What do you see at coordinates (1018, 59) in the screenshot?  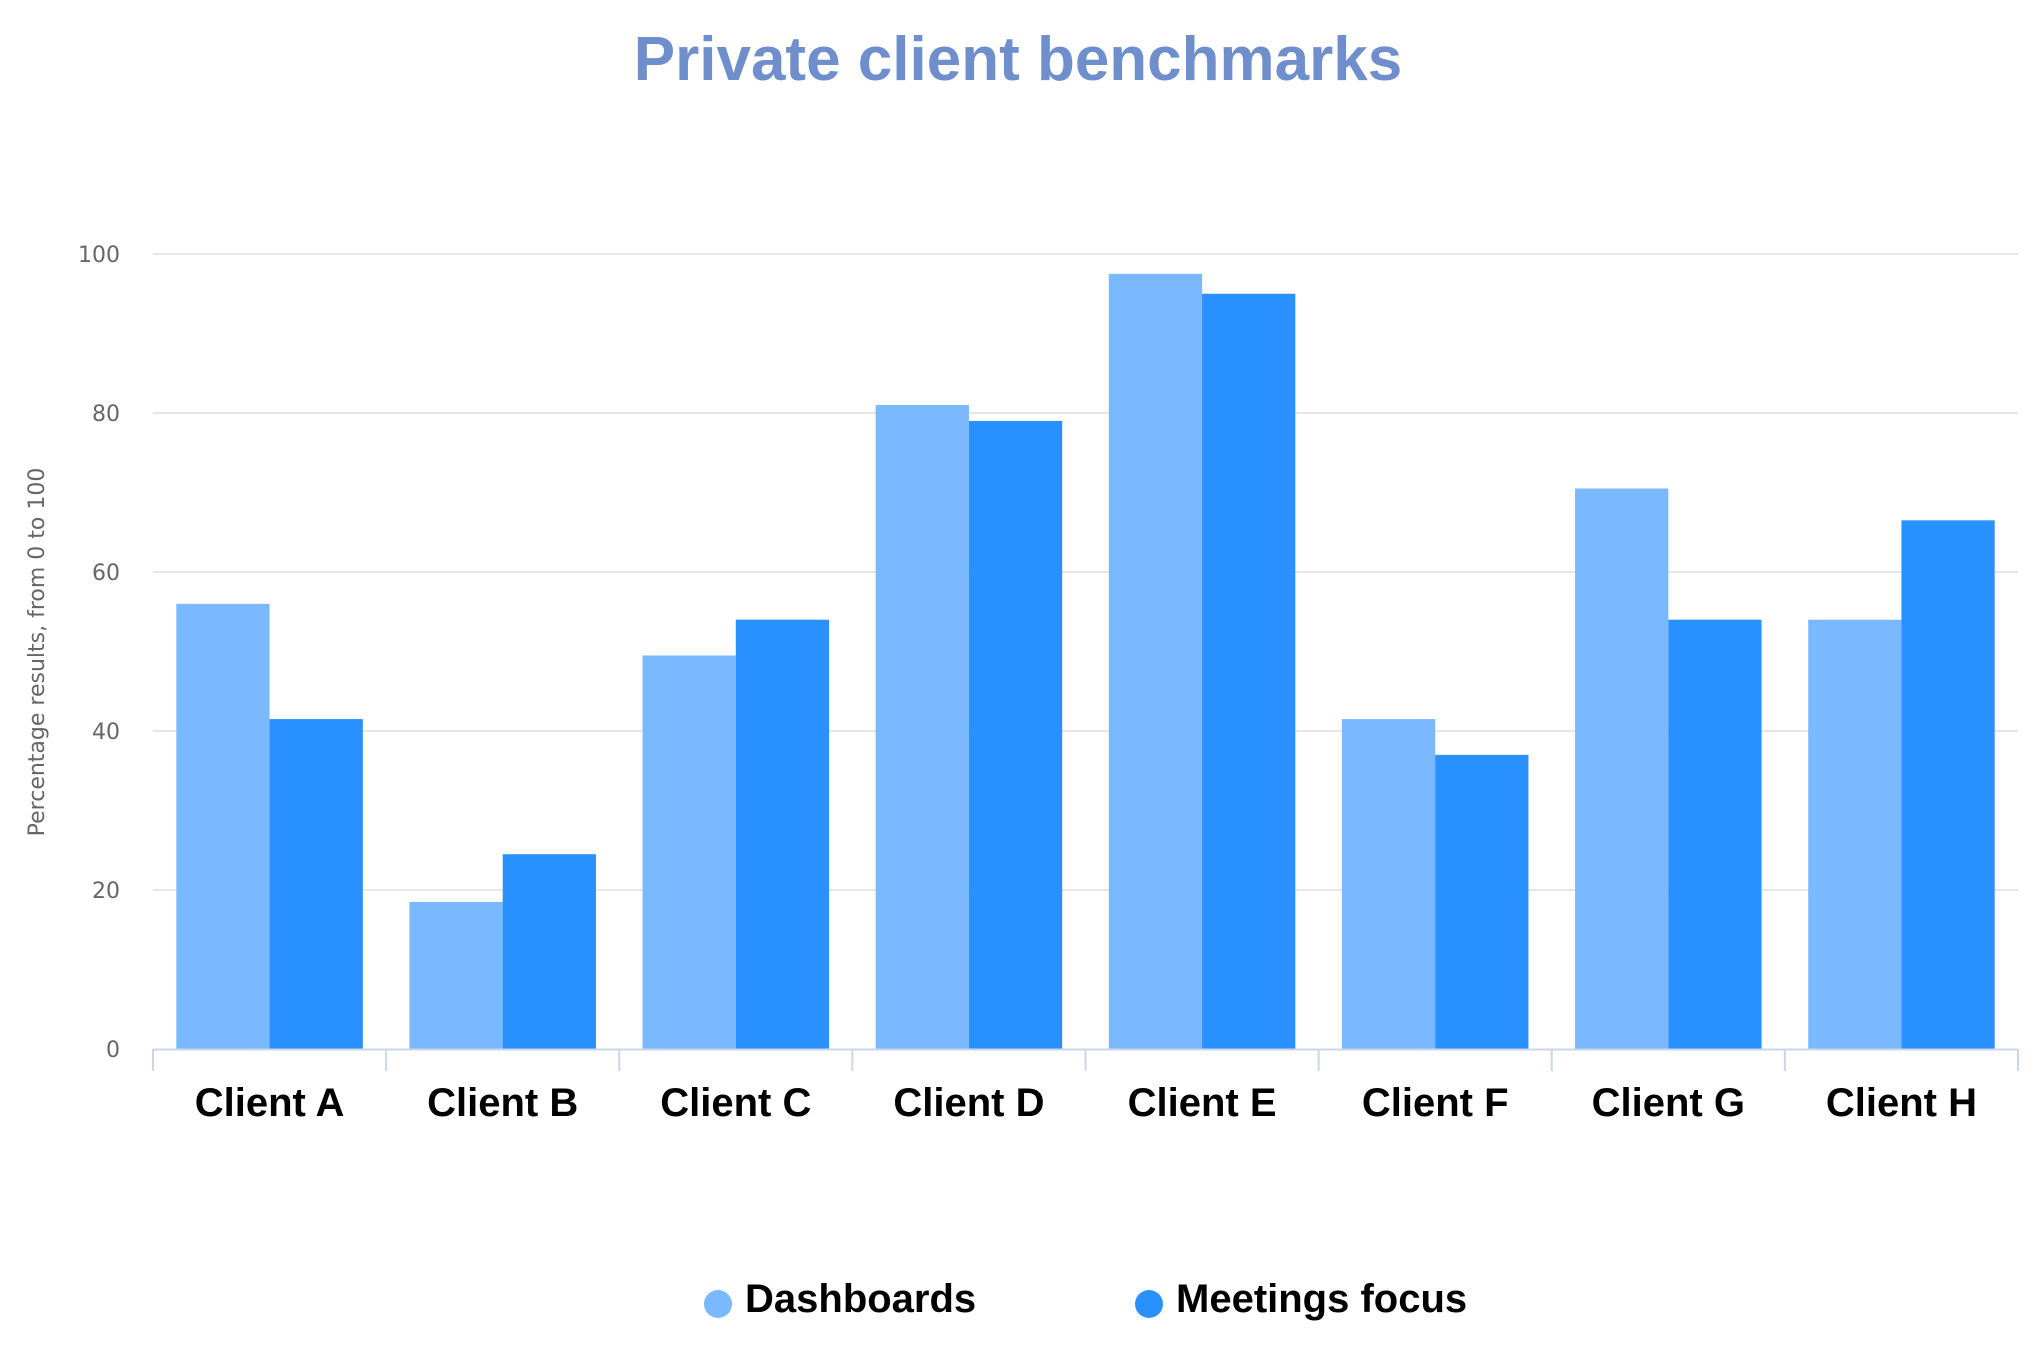 I see `chart-title: Private client benchmarks` at bounding box center [1018, 59].